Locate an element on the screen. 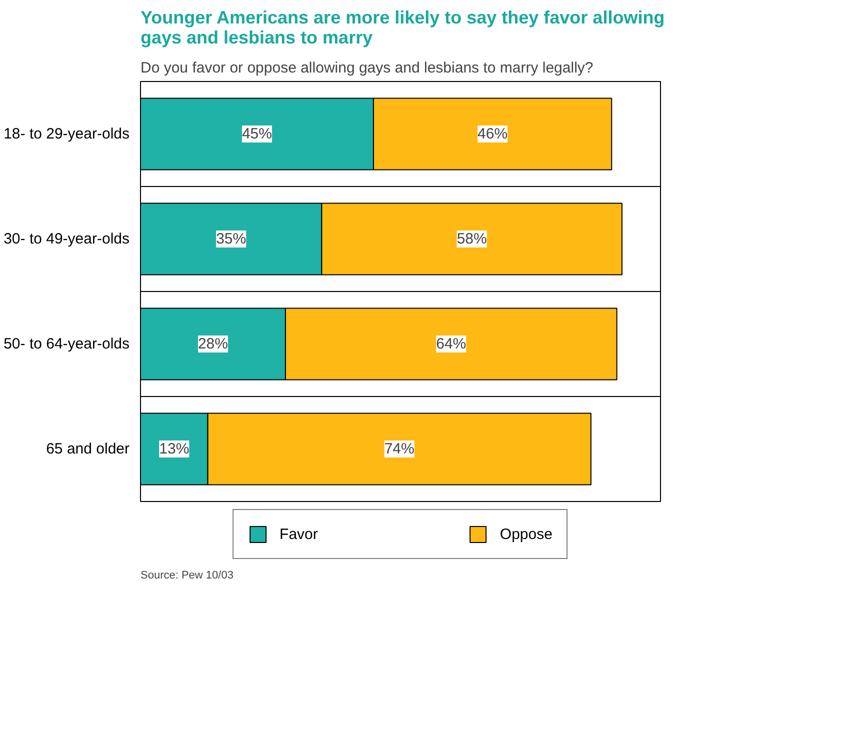 Image resolution: width=850 pixels, height=748 pixels. y-tick-label: 30- to 49-year-olds is located at coordinates (67, 239).